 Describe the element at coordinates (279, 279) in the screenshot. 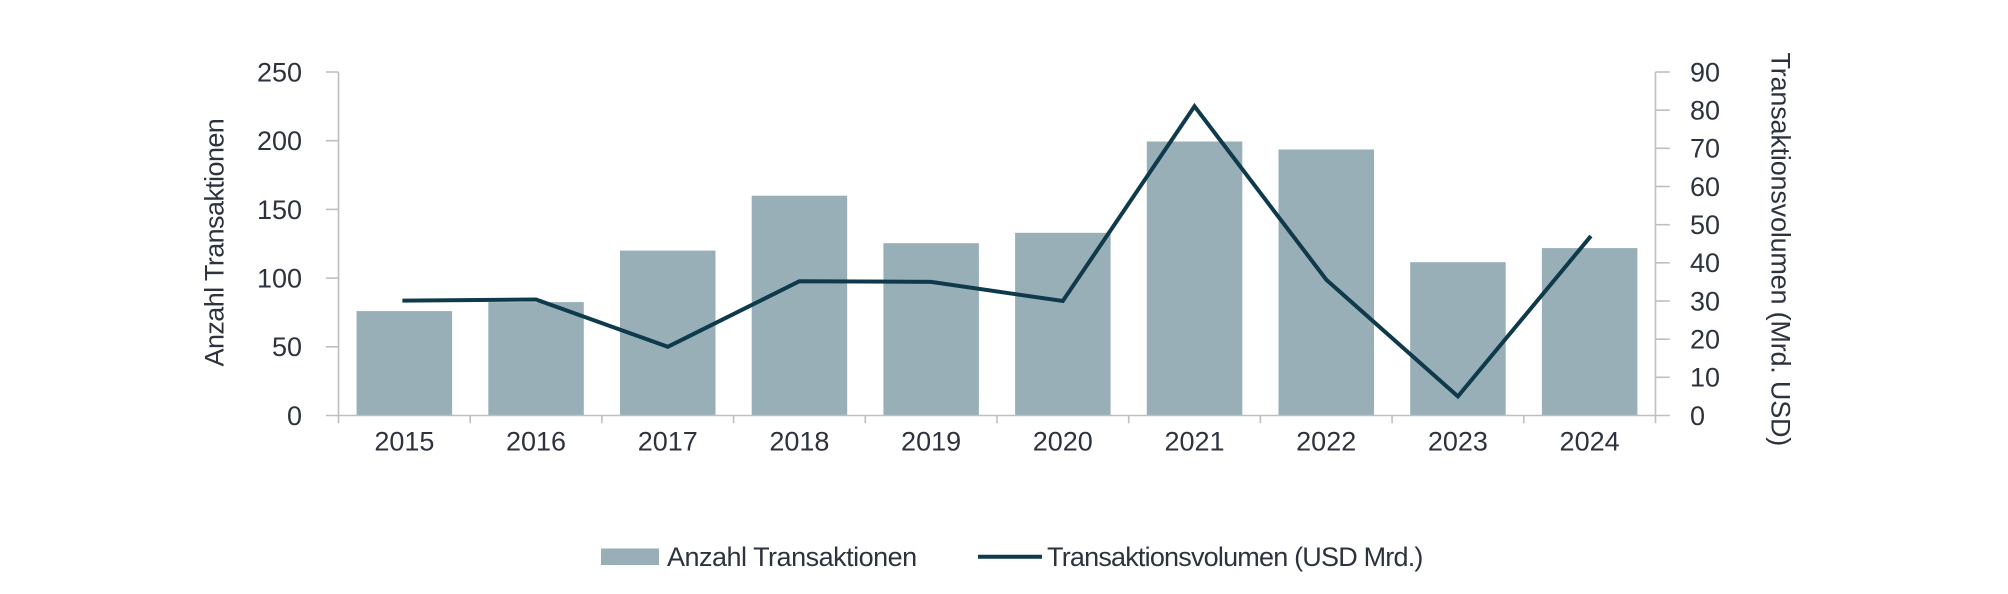

I see `svg-text: 100` at that location.